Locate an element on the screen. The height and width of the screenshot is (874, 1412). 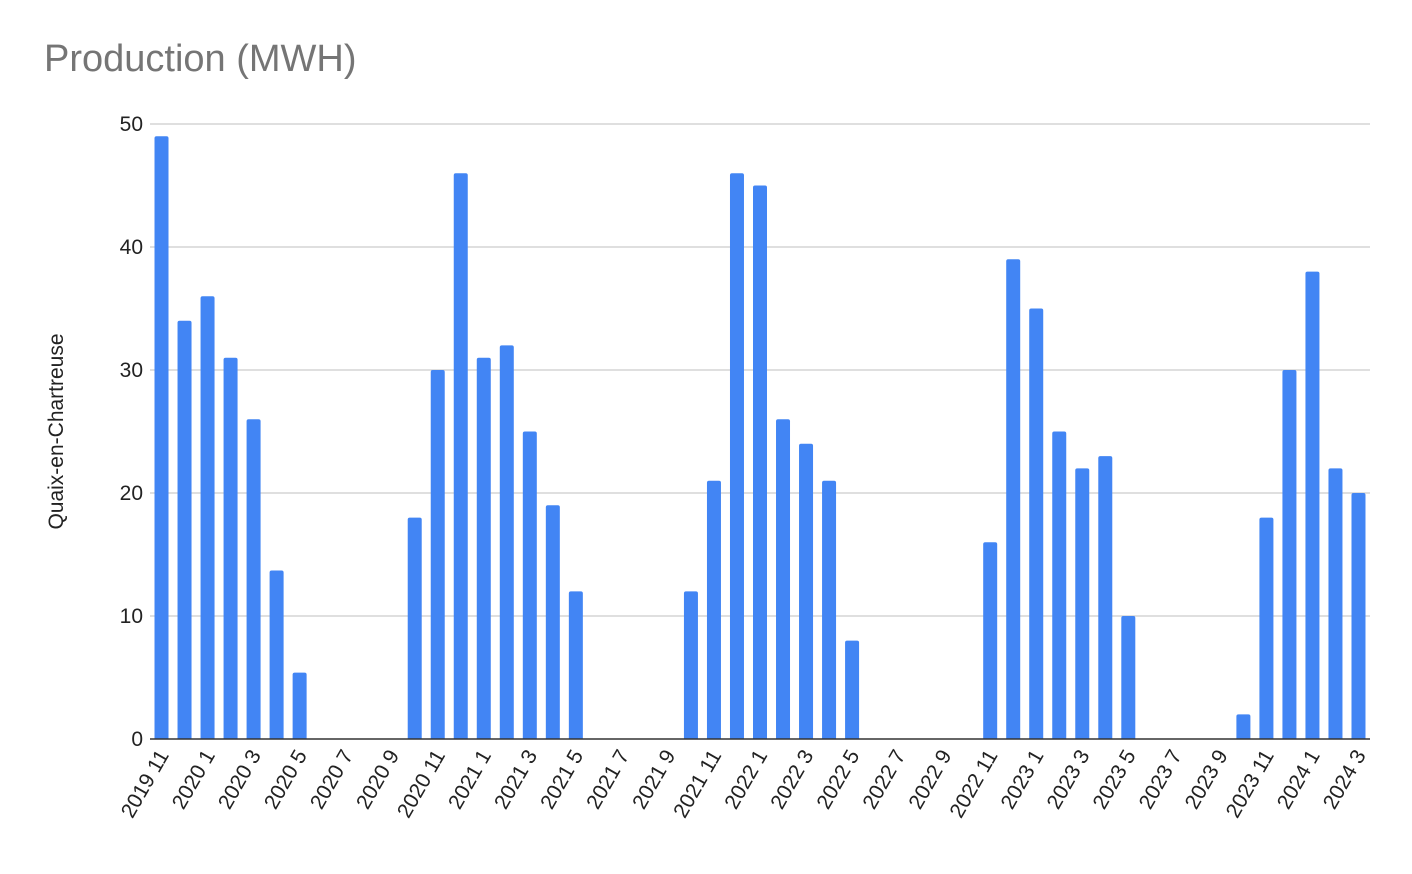
x-tick-label: 2020 5 is located at coordinates (286, 779).